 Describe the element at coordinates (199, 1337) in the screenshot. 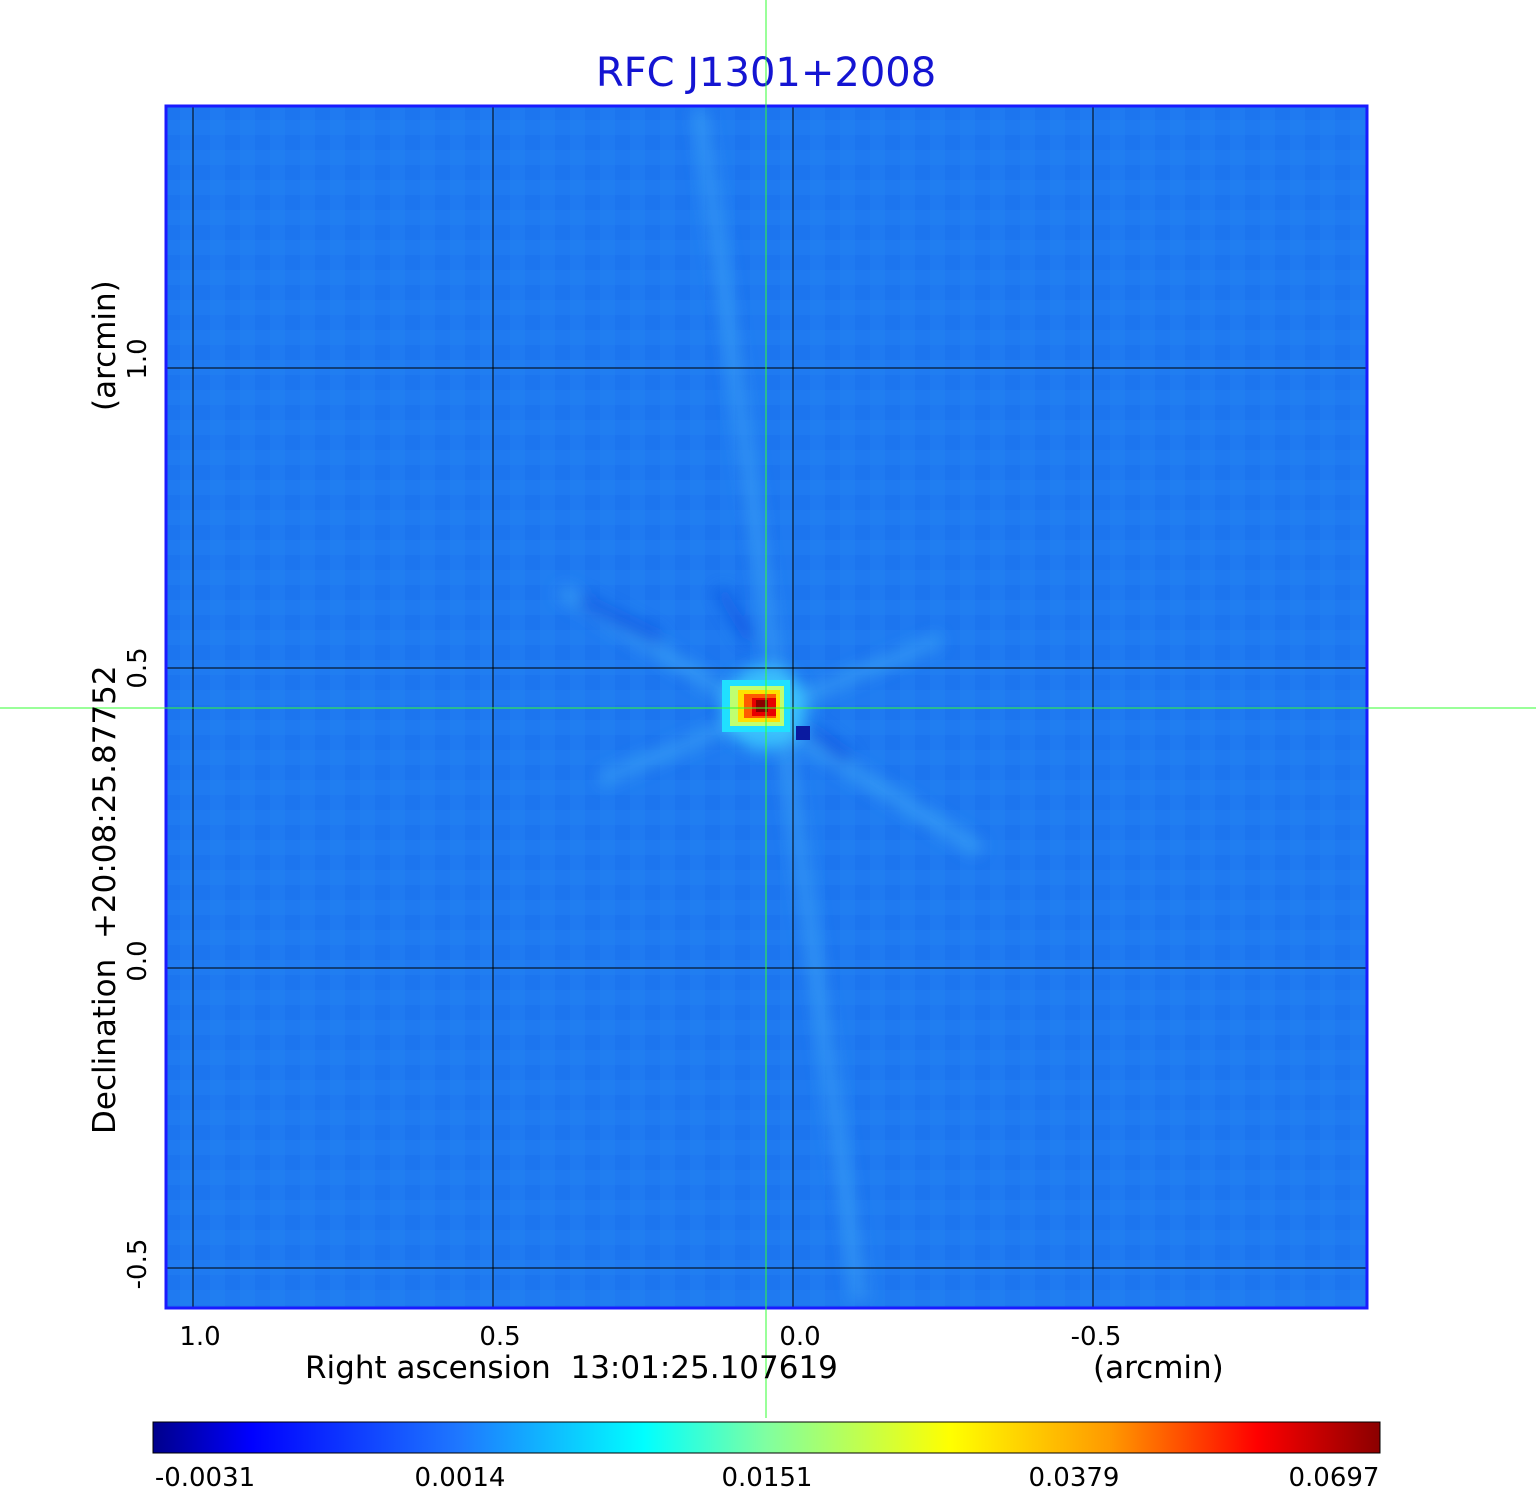

I see `x-tick-label: 1.0` at that location.